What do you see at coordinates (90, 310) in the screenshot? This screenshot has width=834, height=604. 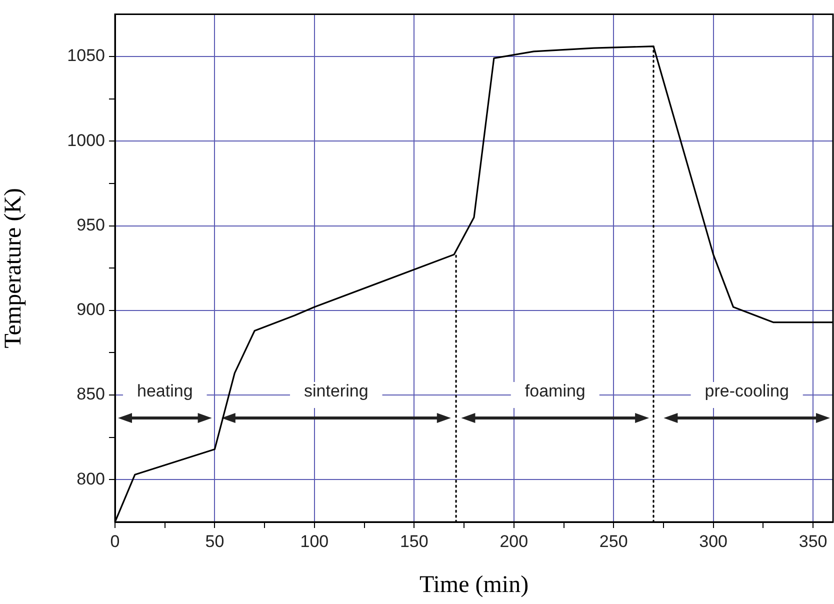 I see `y-tick-label: 900` at bounding box center [90, 310].